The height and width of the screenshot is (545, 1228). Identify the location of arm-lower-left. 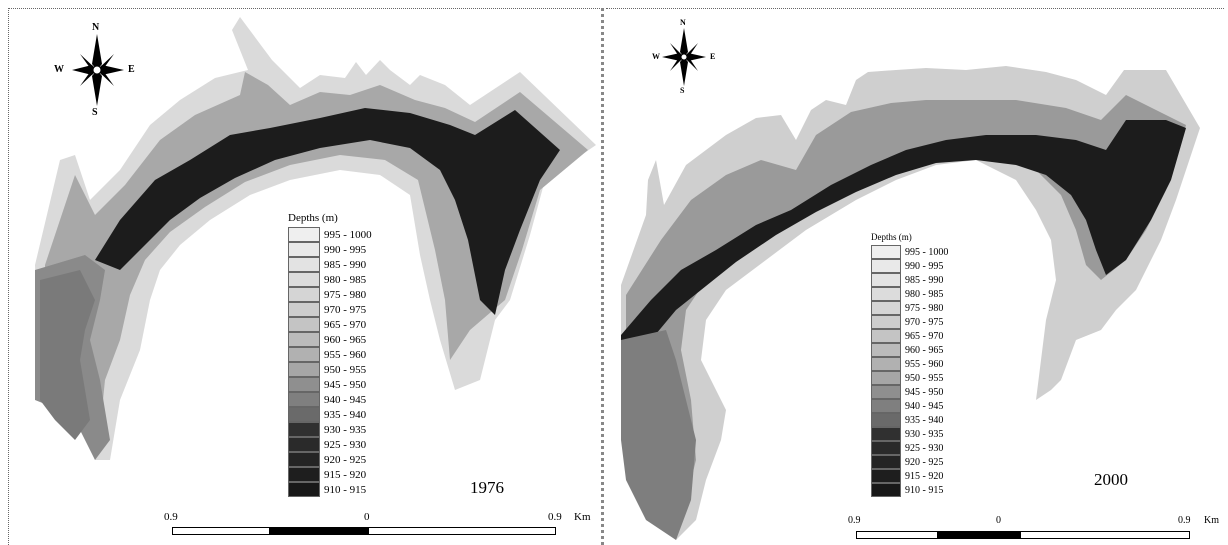
(658, 435).